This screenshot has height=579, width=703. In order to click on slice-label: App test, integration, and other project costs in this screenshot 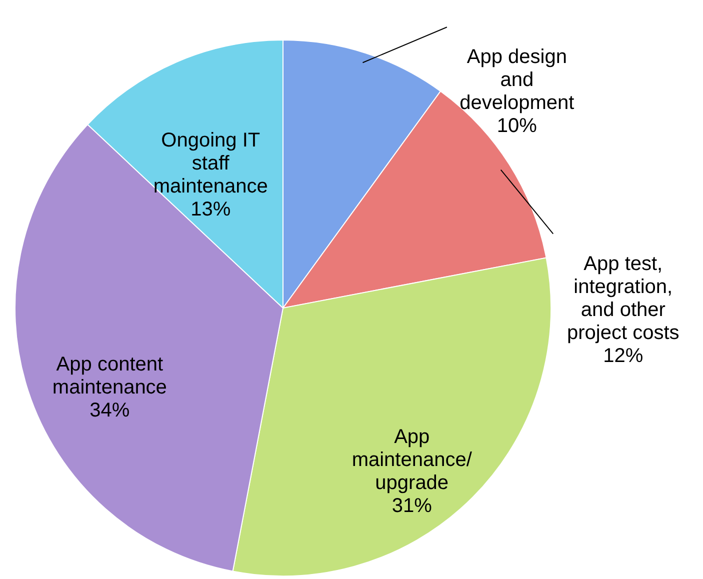, I will do `click(623, 298)`.